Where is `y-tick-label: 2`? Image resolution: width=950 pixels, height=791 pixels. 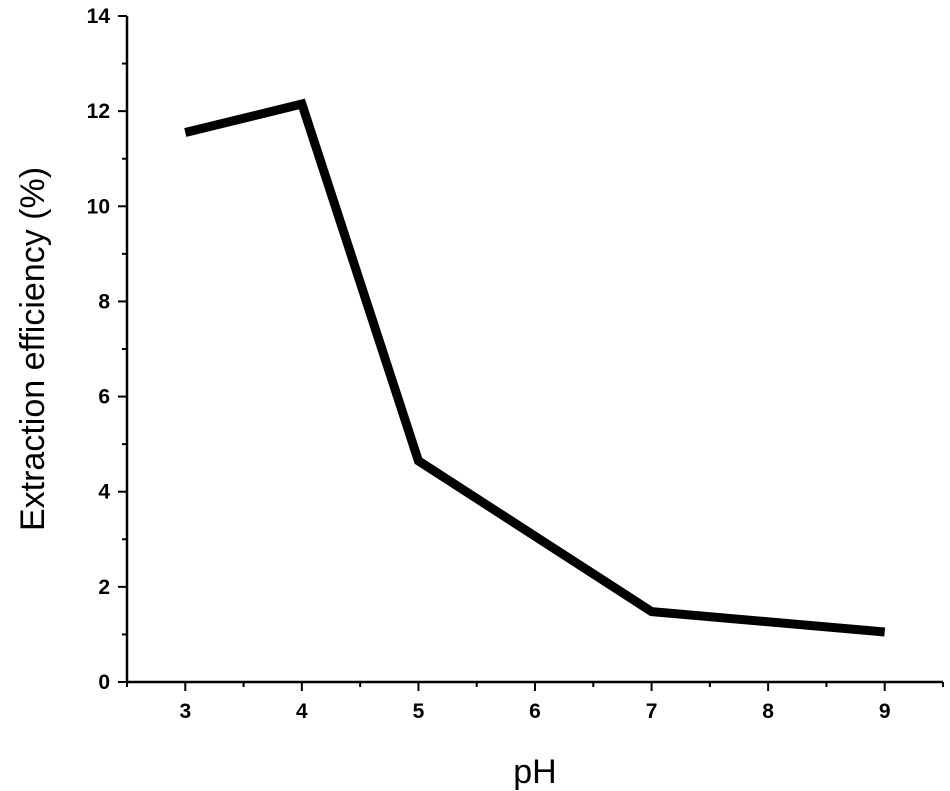
y-tick-label: 2 is located at coordinates (104, 587).